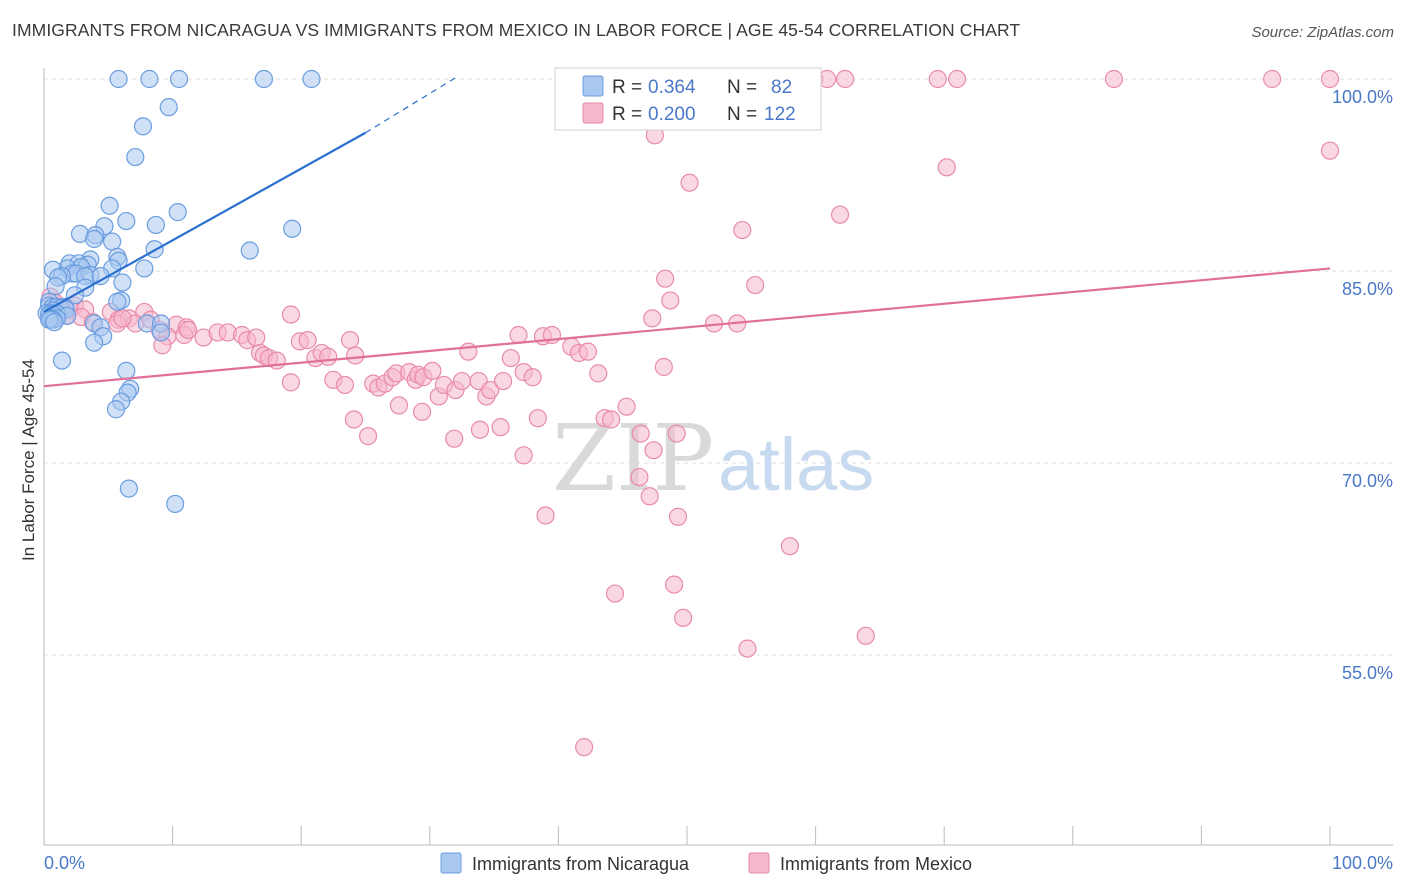 The width and height of the screenshot is (1406, 892). What do you see at coordinates (687, 327) in the screenshot?
I see `pink-trend-line` at bounding box center [687, 327].